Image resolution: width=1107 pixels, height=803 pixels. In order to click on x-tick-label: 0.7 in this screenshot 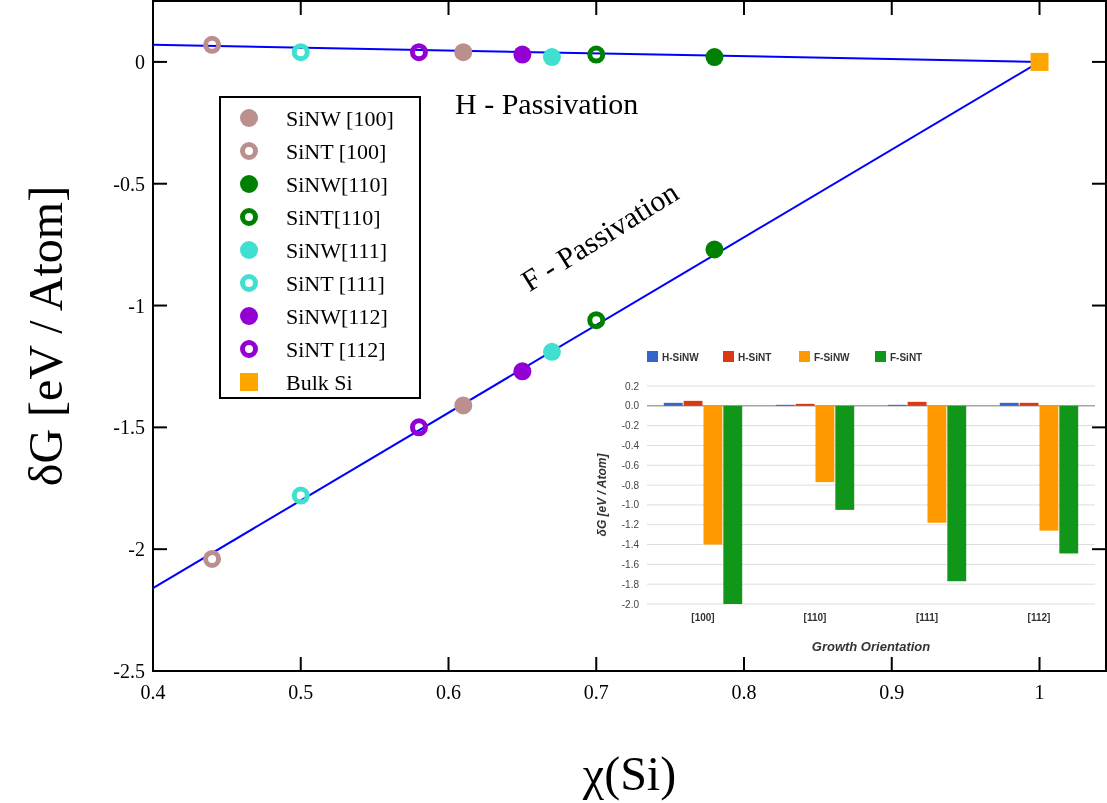, I will do `click(596, 692)`.